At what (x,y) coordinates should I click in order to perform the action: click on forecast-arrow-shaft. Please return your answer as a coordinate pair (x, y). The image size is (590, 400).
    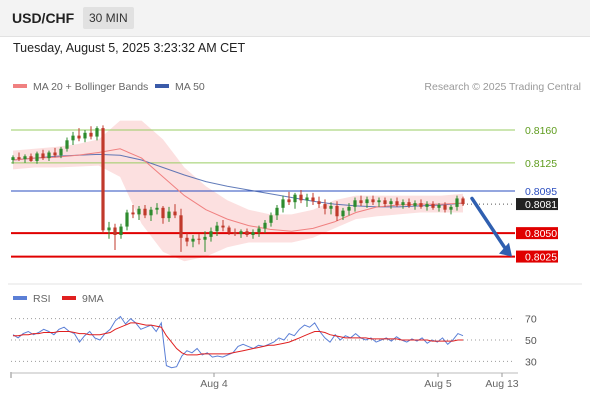
    Looking at the image, I should click on (489, 224).